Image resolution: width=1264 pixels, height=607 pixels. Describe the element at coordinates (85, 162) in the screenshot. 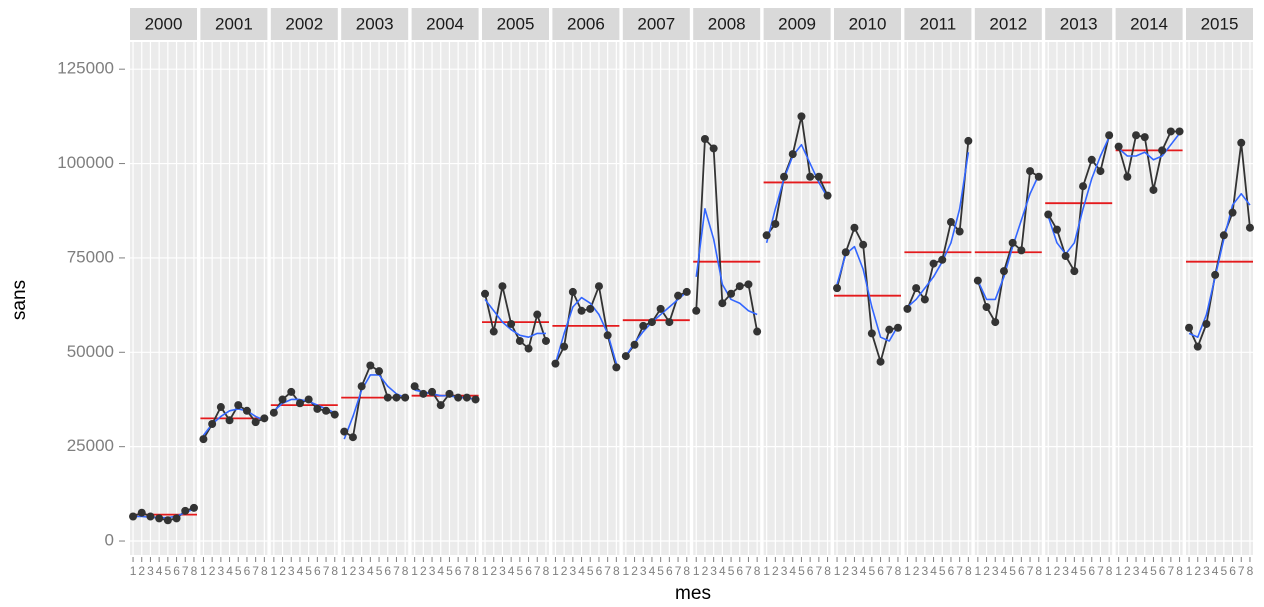

I see `y-tick-label: 100000` at that location.